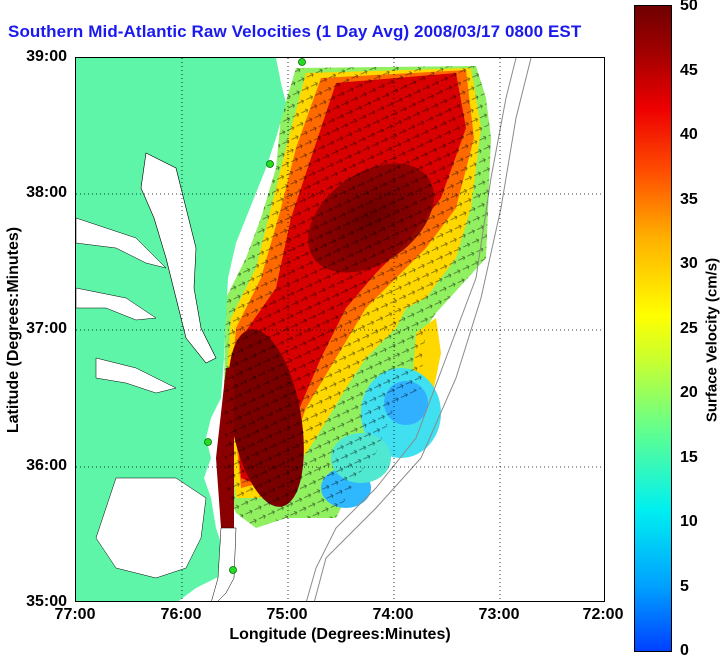 The height and width of the screenshot is (660, 724). I want to click on x-tick-label: 75:00, so click(287, 614).